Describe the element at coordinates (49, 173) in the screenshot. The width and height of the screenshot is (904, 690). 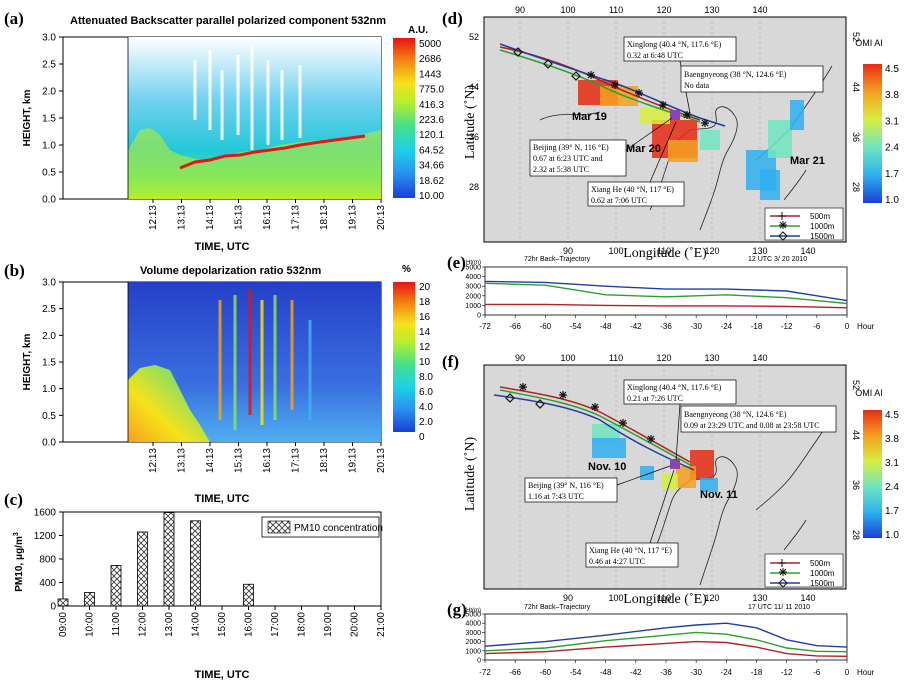
I see `a-ytick-label: 0.5` at that location.